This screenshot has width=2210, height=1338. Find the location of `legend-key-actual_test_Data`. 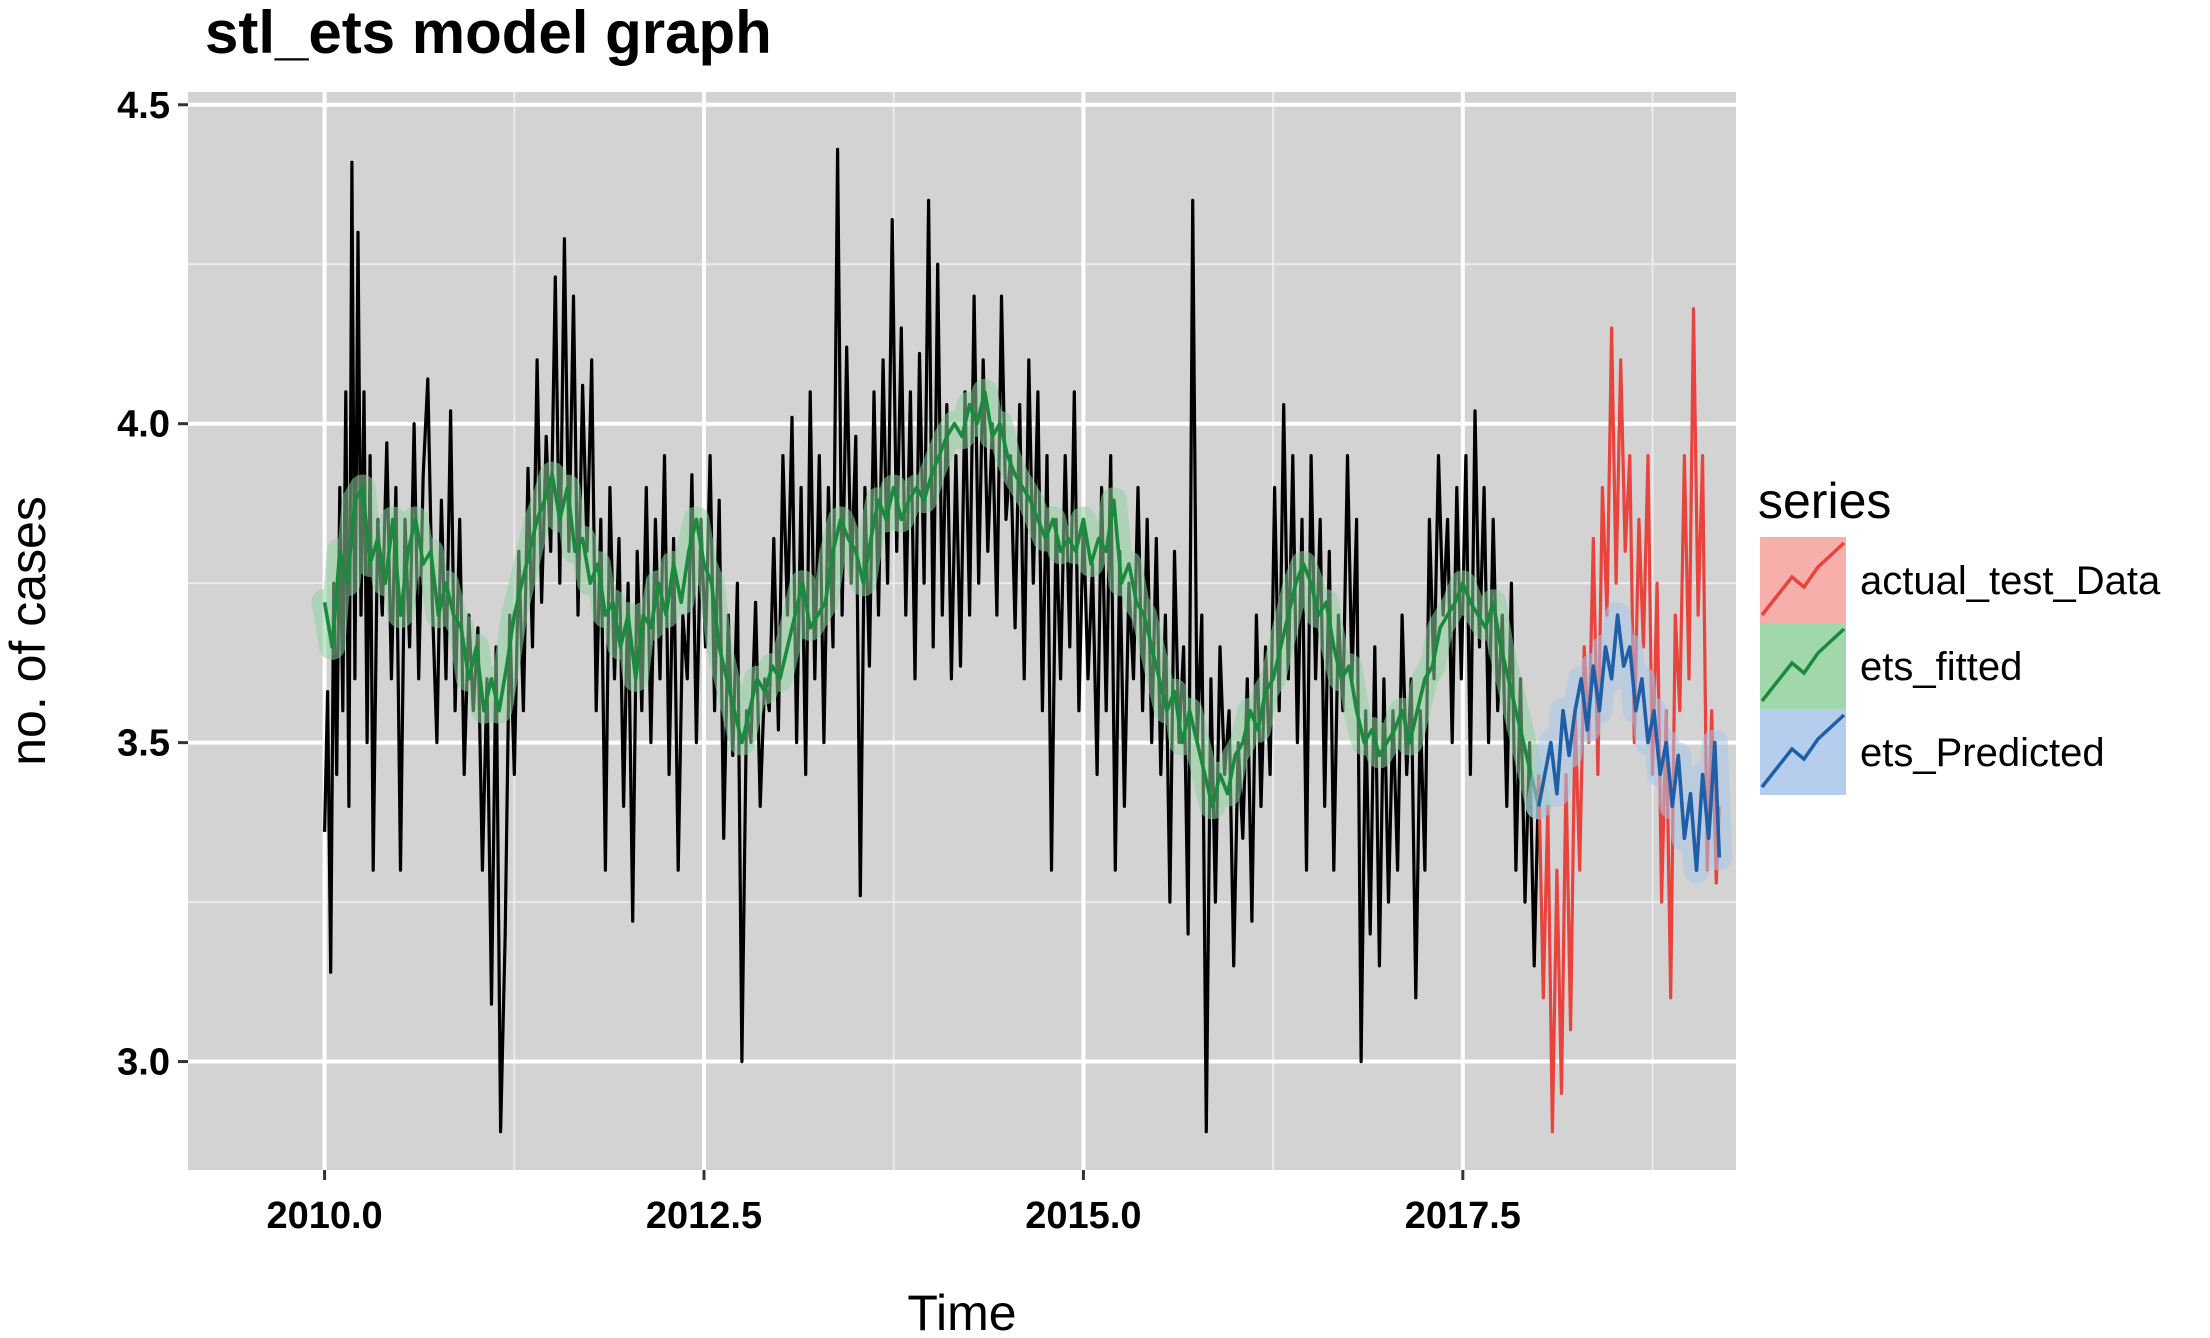

legend-key-actual_test_Data is located at coordinates (1803, 580).